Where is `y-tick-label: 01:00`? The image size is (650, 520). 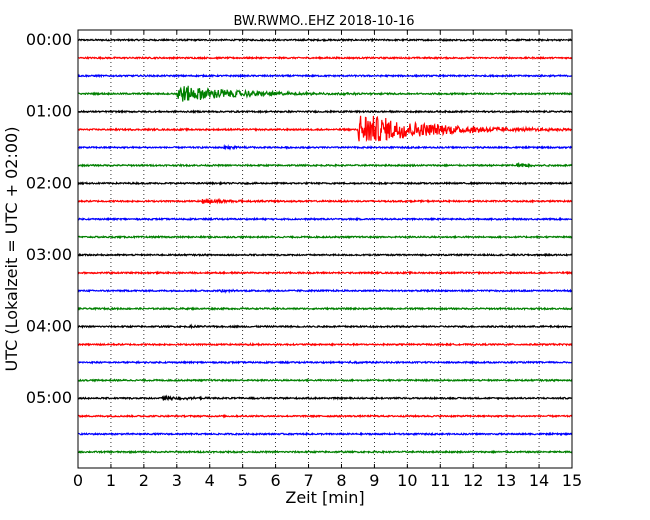 y-tick-label: 01:00 is located at coordinates (49, 111).